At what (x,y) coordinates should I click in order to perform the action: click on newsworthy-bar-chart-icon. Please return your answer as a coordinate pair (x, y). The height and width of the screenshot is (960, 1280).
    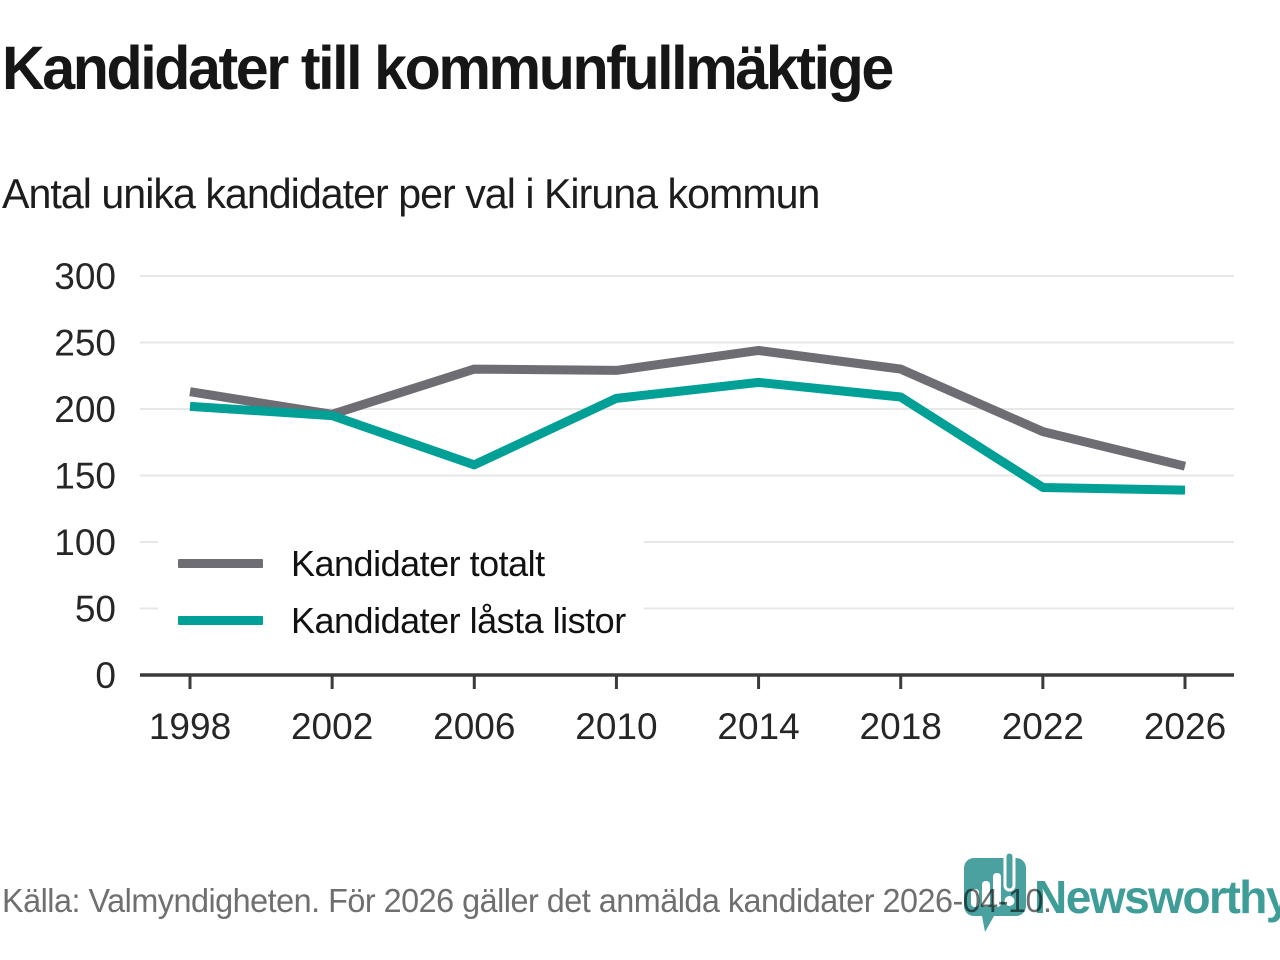
    Looking at the image, I should click on (995, 892).